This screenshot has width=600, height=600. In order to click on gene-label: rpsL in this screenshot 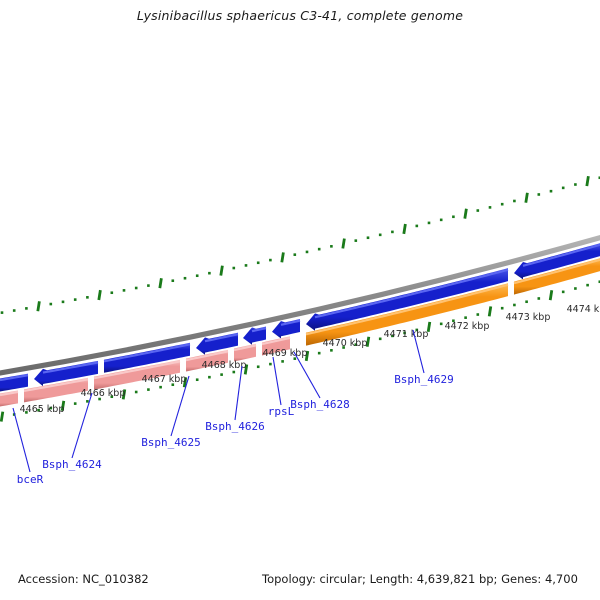, I will do `click(281, 411)`.